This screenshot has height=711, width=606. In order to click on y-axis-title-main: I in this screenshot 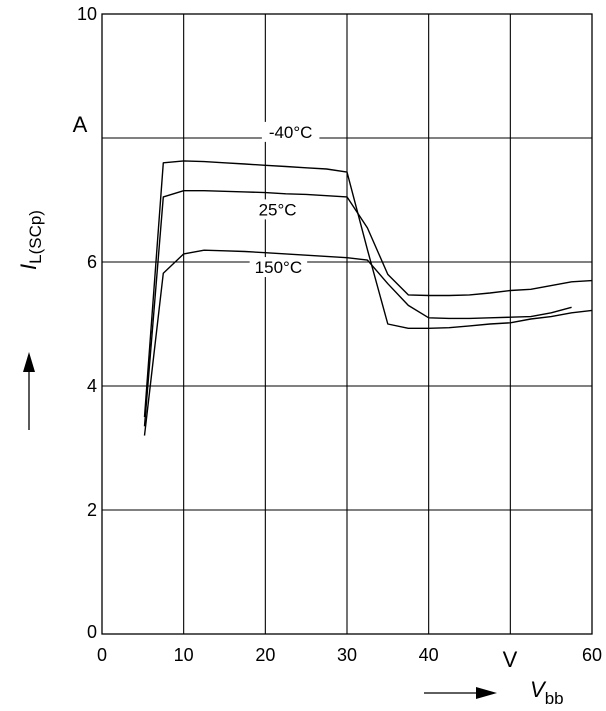, I will do `click(28, 267)`.